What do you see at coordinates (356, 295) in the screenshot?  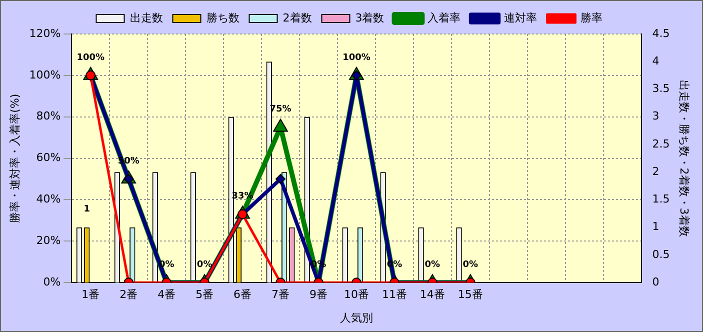 I see `x-tick-label: 10番` at bounding box center [356, 295].